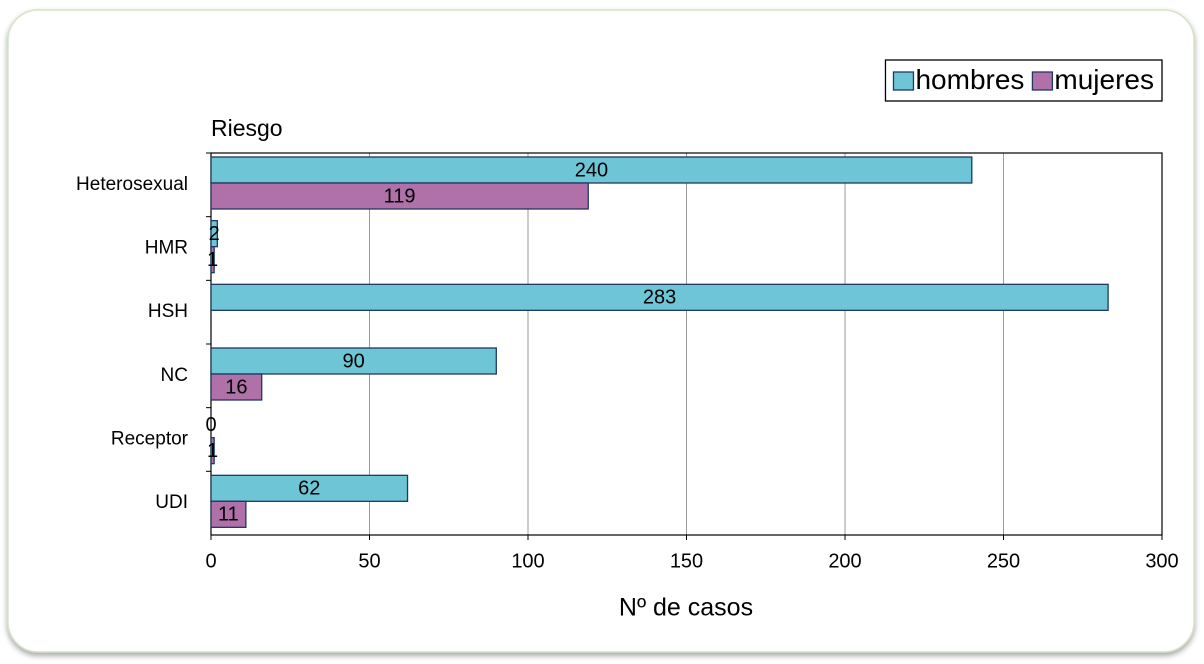  I want to click on value-label: 119, so click(400, 196).